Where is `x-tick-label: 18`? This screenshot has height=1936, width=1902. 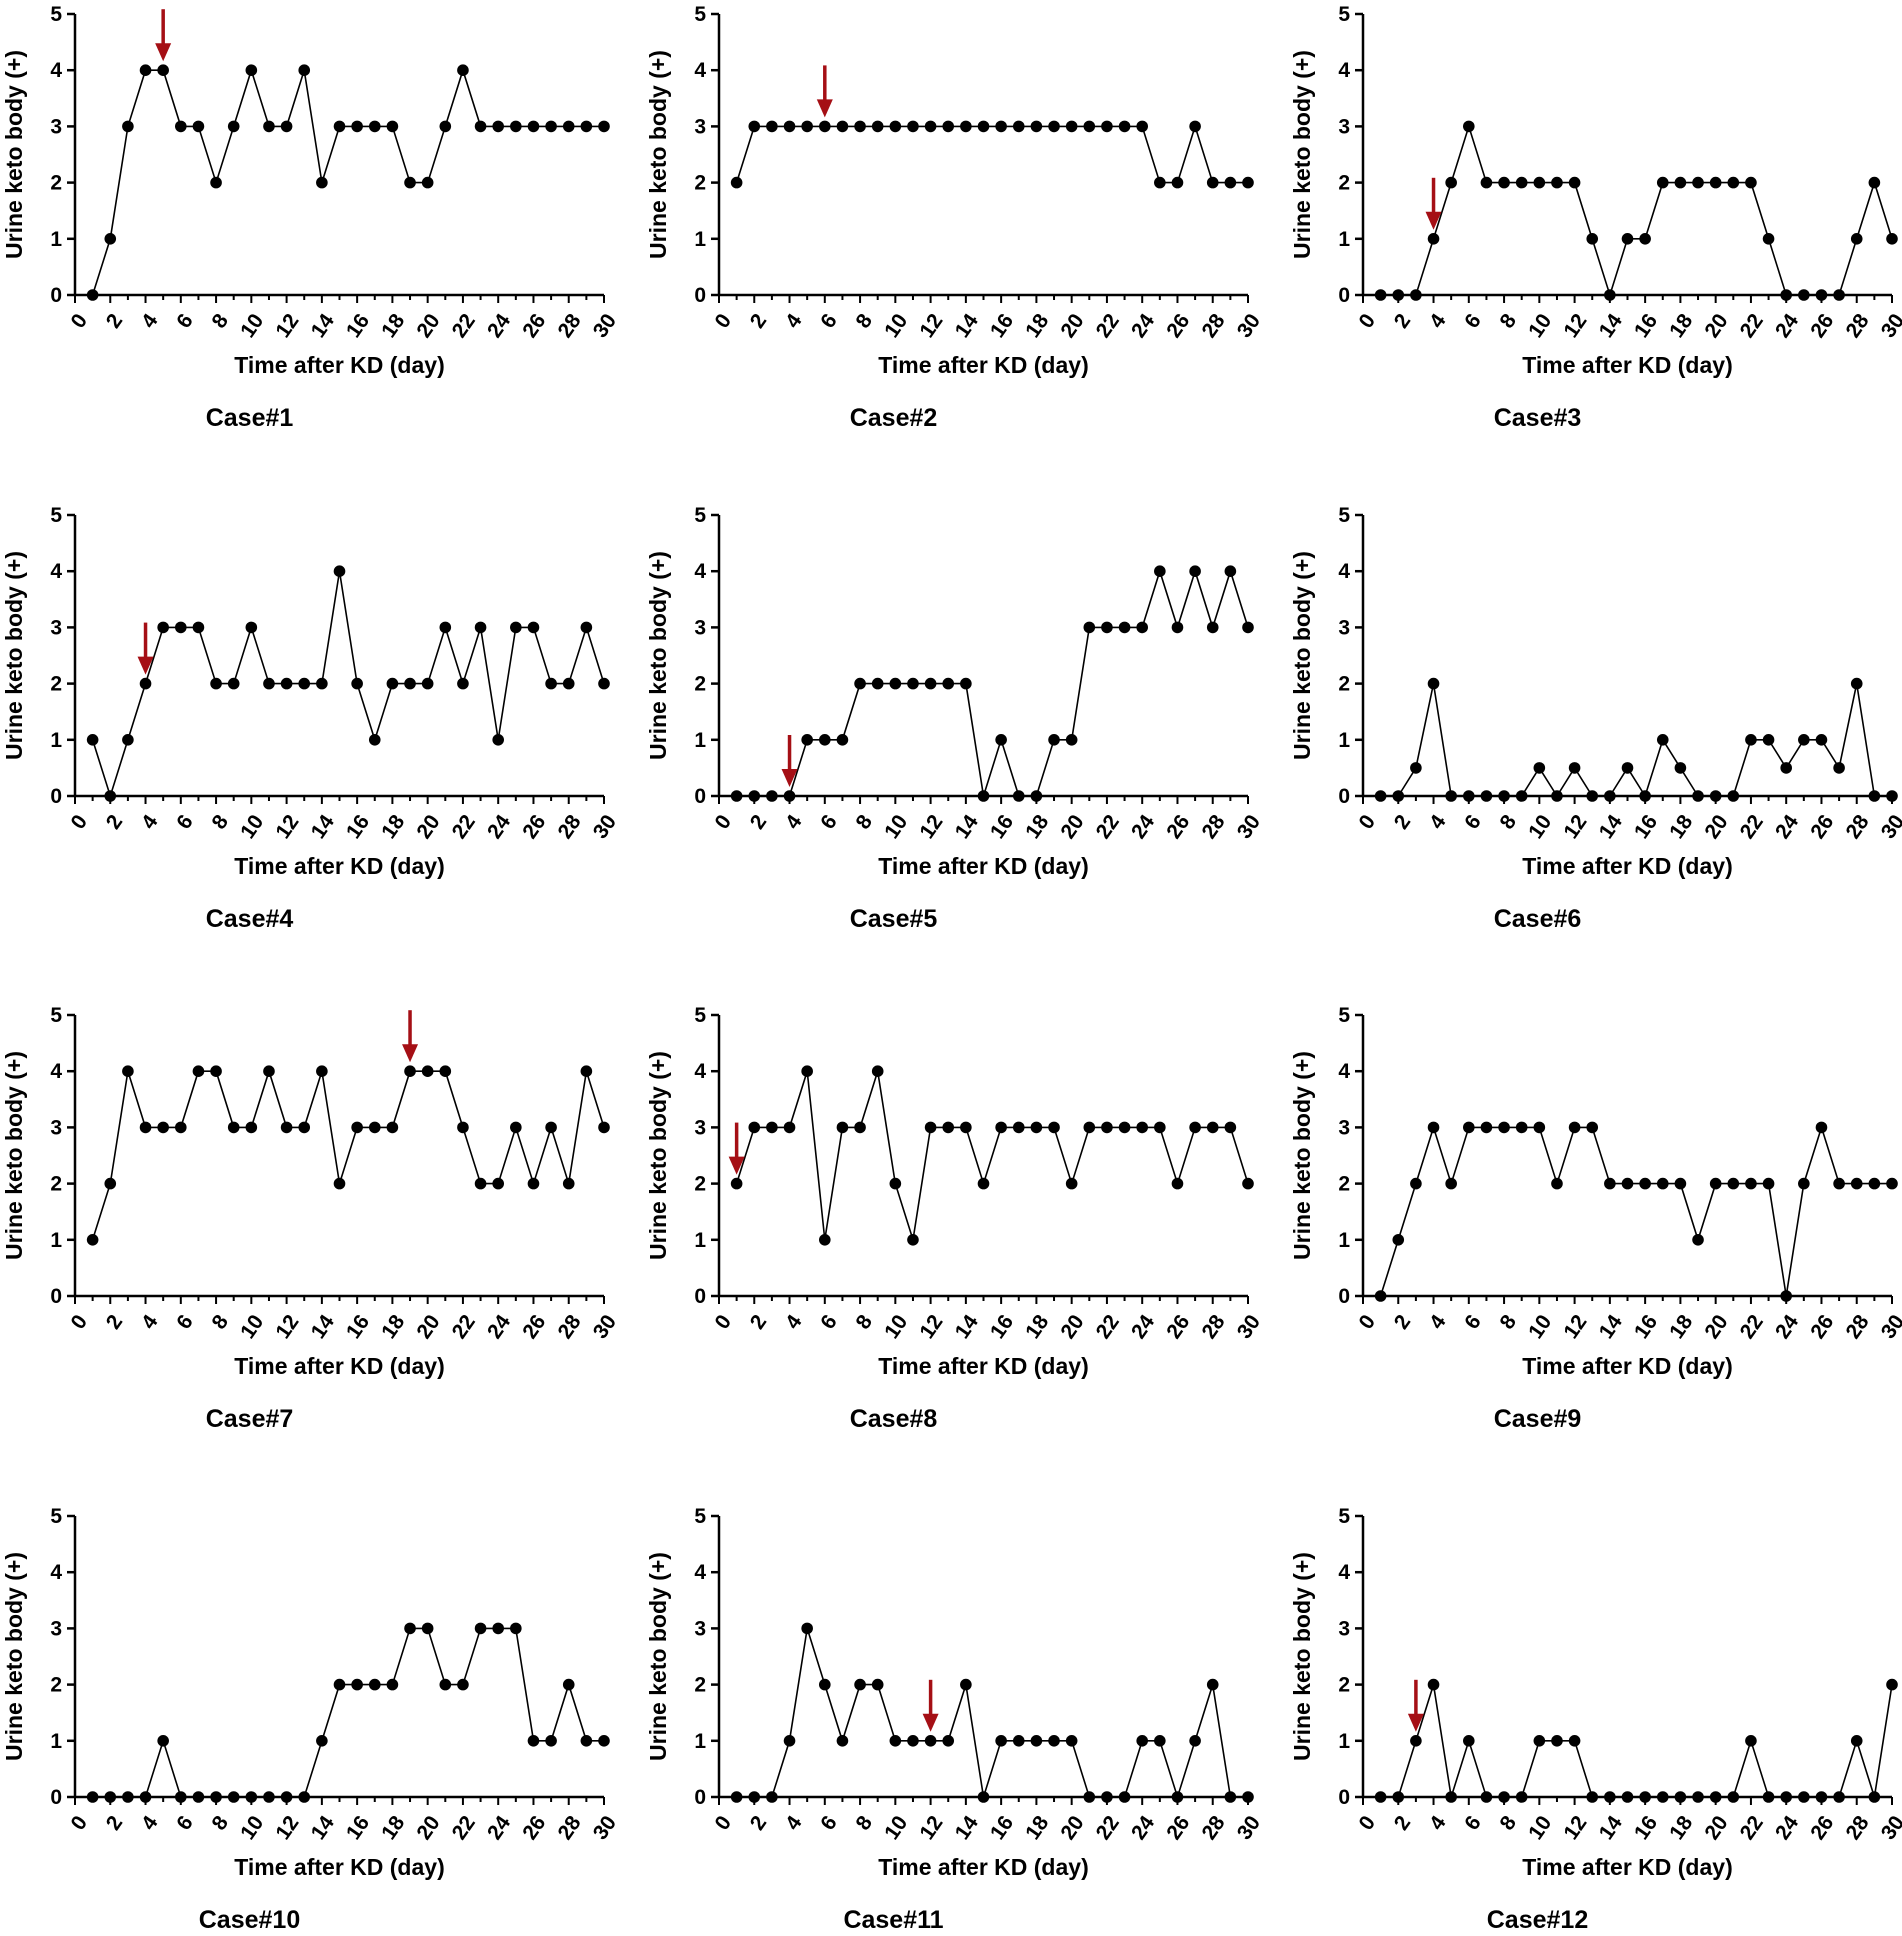
x-tick-label: 18 is located at coordinates (1037, 1326).